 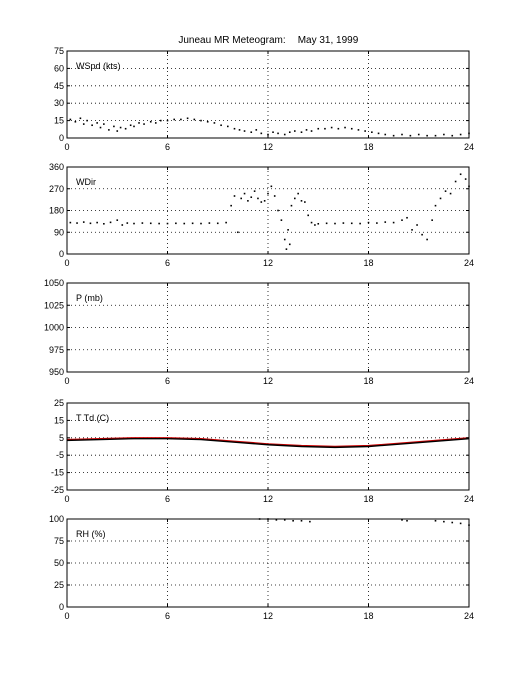 I want to click on panel-2: 0 6 12 18 24 0 90 180 270 360 WDir, so click(x=261, y=215).